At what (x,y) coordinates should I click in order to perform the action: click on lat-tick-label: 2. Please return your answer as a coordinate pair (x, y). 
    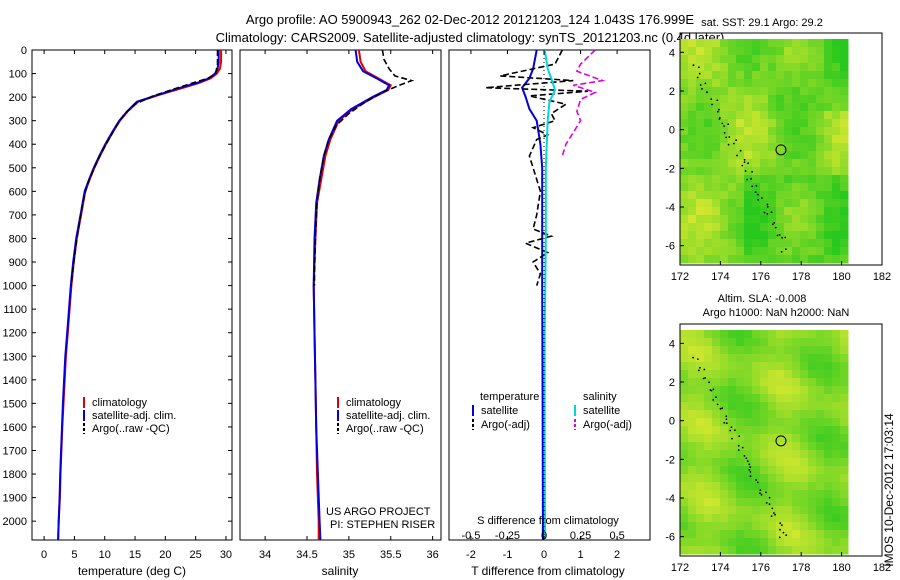
    Looking at the image, I should click on (672, 92).